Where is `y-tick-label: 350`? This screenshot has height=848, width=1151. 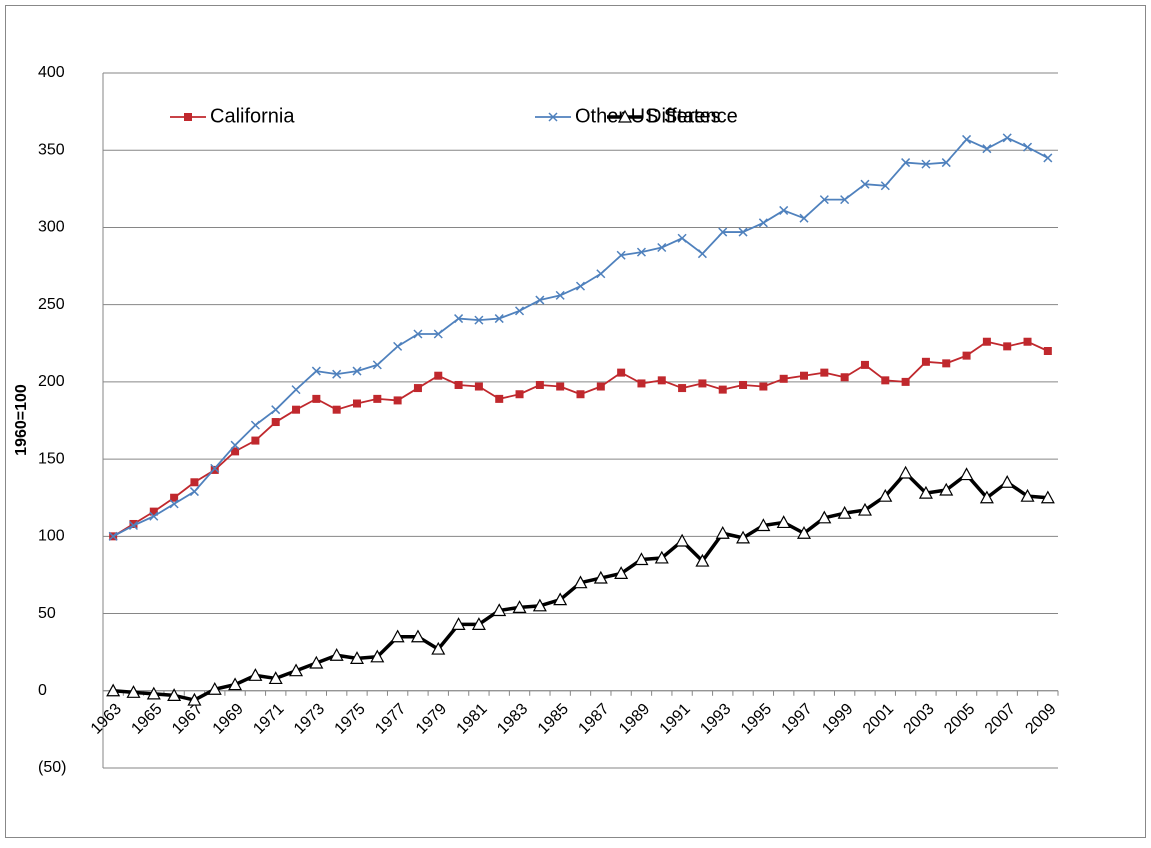
y-tick-label: 350 is located at coordinates (51, 149).